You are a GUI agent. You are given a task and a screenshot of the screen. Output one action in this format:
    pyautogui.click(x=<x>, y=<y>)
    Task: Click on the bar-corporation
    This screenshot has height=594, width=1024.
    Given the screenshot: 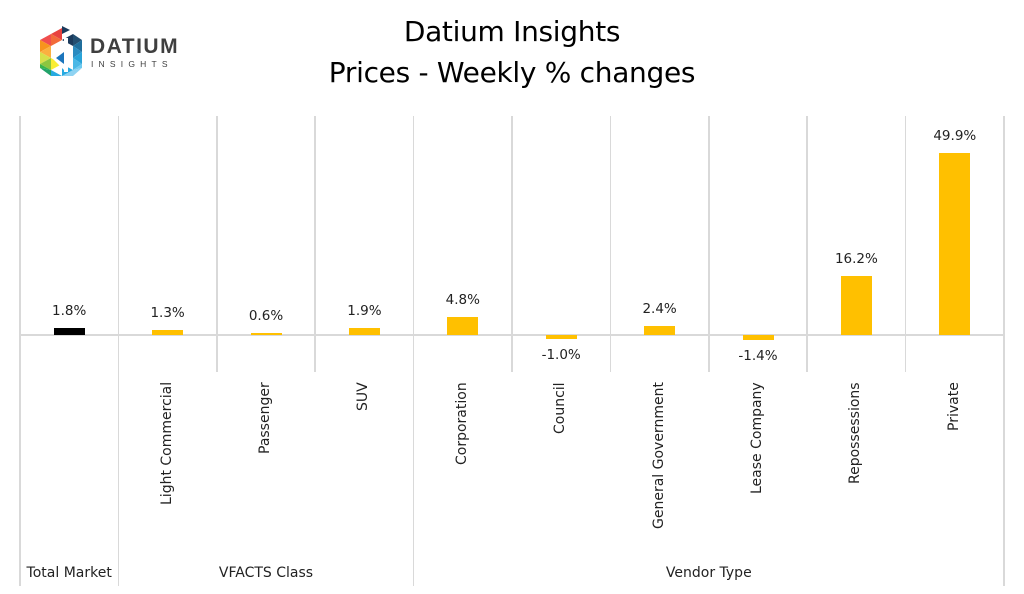 What is the action you would take?
    pyautogui.click(x=463, y=326)
    